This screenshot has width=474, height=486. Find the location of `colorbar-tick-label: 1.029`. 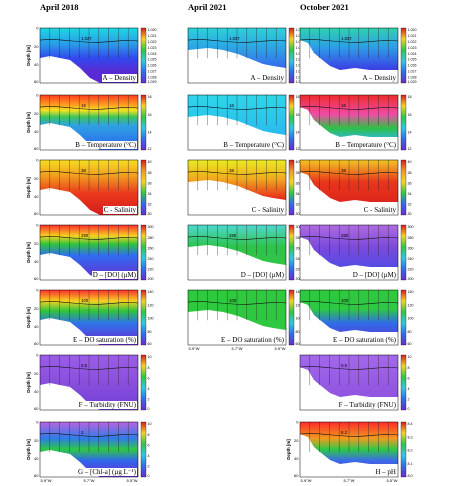

colorbar-tick-label: 1.029 is located at coordinates (152, 82).